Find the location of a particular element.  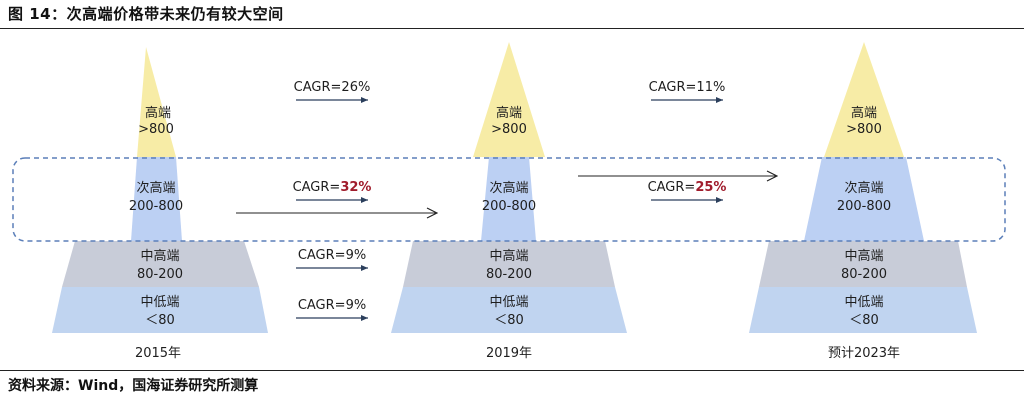

cagr-p1-sub-high: CAGR=32% is located at coordinates (332, 191).